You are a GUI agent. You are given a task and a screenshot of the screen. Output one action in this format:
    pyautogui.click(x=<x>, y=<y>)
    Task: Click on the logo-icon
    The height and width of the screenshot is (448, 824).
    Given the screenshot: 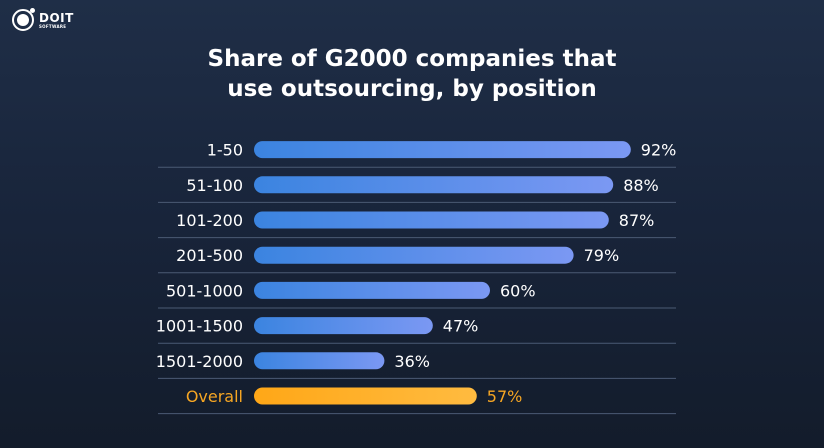 What is the action you would take?
    pyautogui.click(x=23, y=19)
    